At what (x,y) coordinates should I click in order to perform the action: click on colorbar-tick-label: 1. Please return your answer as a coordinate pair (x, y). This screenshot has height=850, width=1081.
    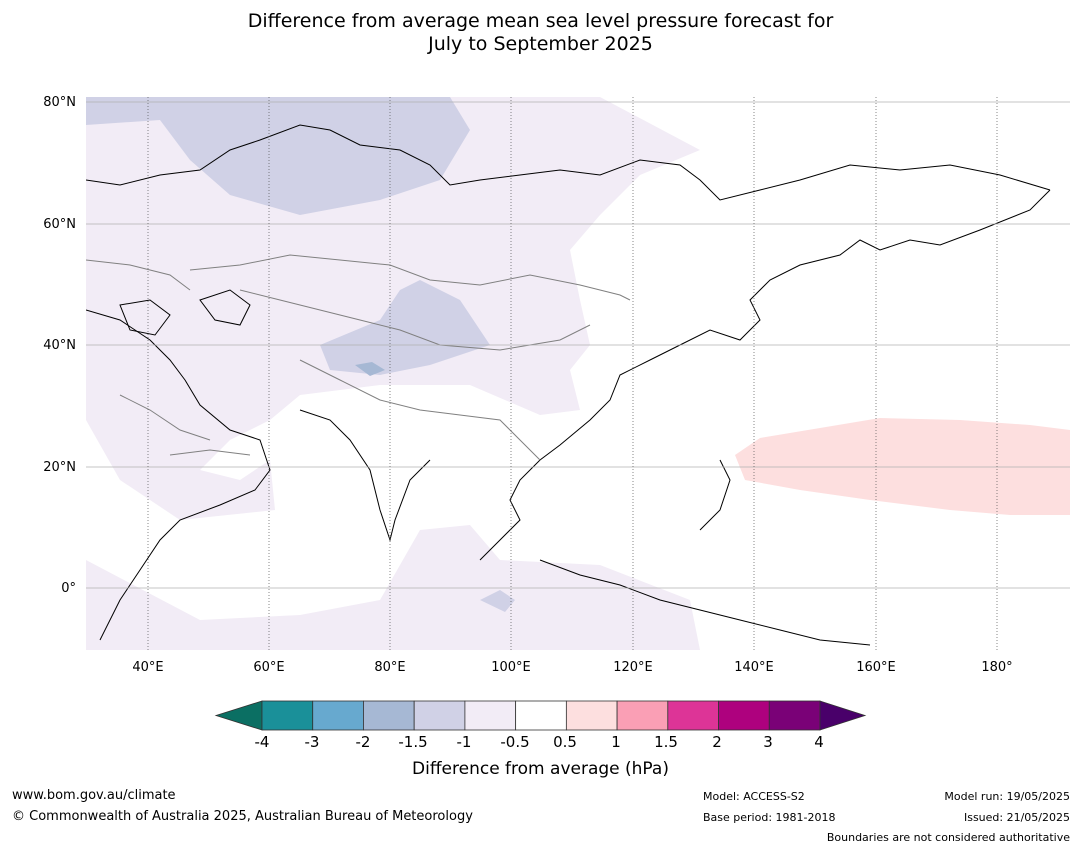
    Looking at the image, I should click on (616, 742).